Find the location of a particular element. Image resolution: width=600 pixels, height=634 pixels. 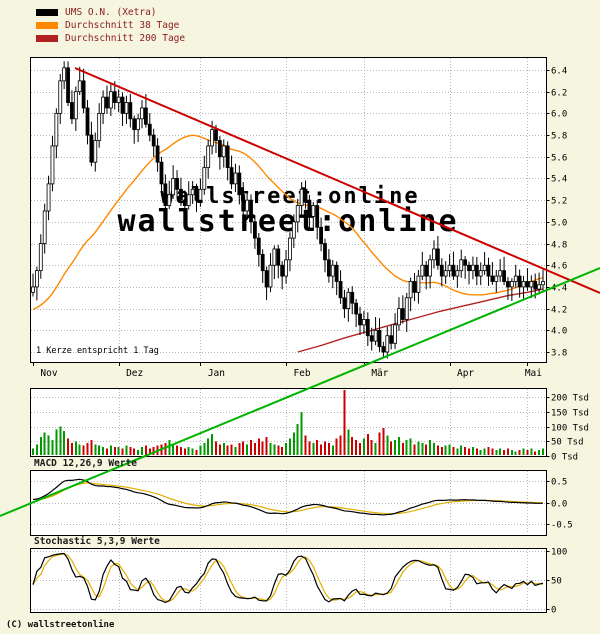

macd-panel-title: MACD 12,26,9 Werte is located at coordinates (85, 463).